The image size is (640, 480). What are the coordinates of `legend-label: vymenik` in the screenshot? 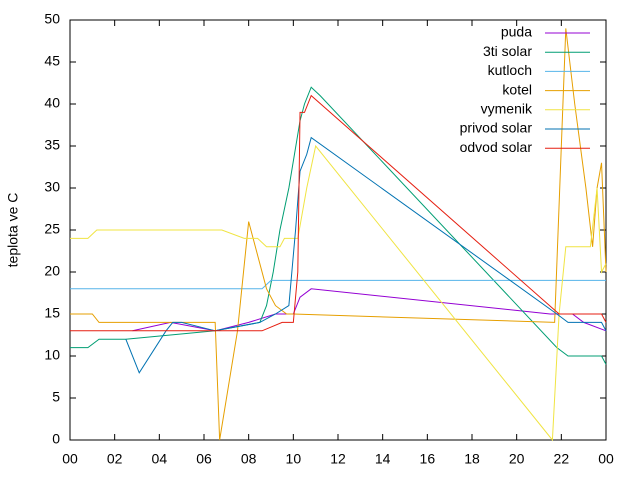 It's located at (507, 109).